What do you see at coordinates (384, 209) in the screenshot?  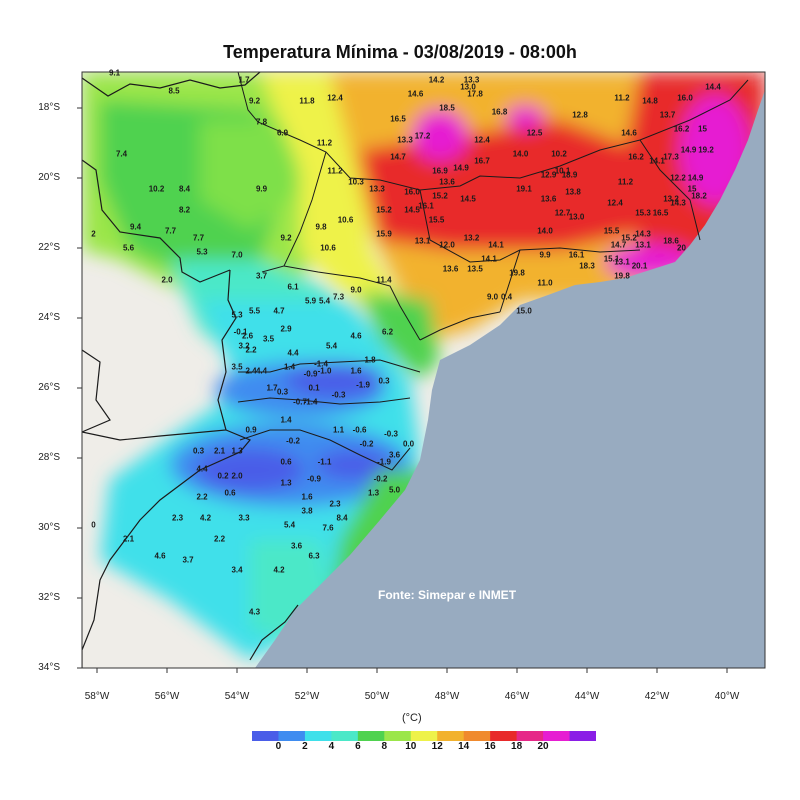 I see `station-value: 15.2` at bounding box center [384, 209].